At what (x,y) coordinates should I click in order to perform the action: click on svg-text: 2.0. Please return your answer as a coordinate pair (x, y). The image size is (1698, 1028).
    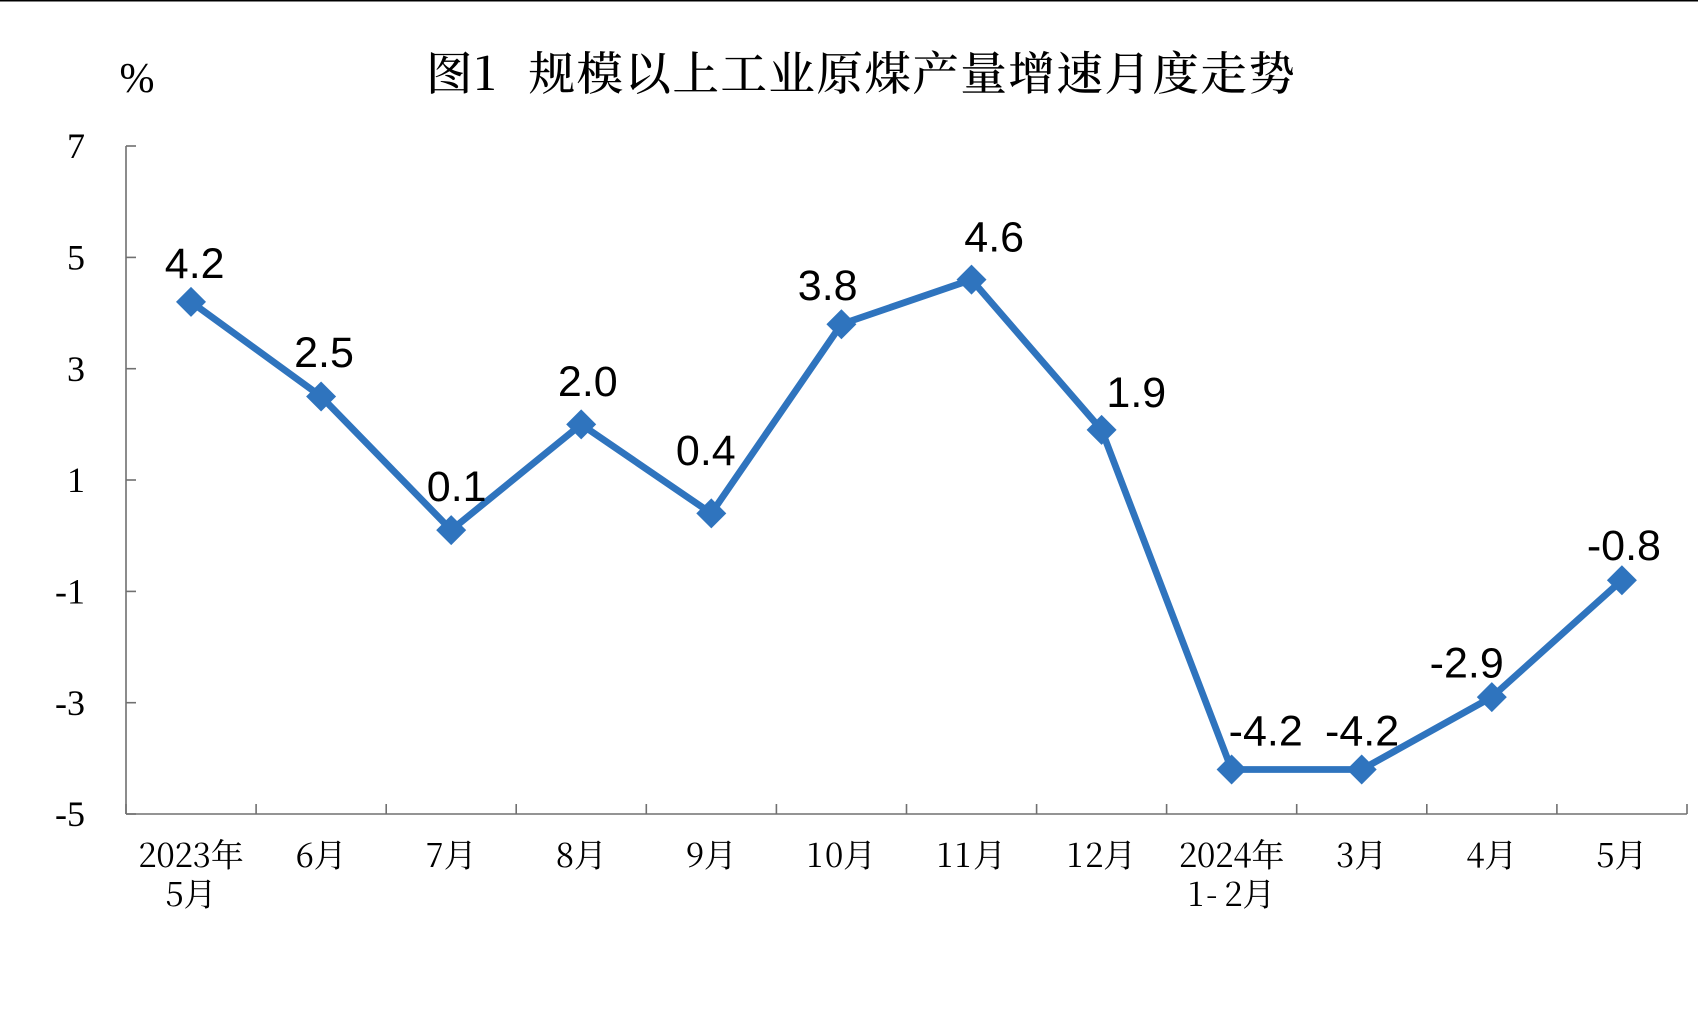
    Looking at the image, I should click on (588, 382).